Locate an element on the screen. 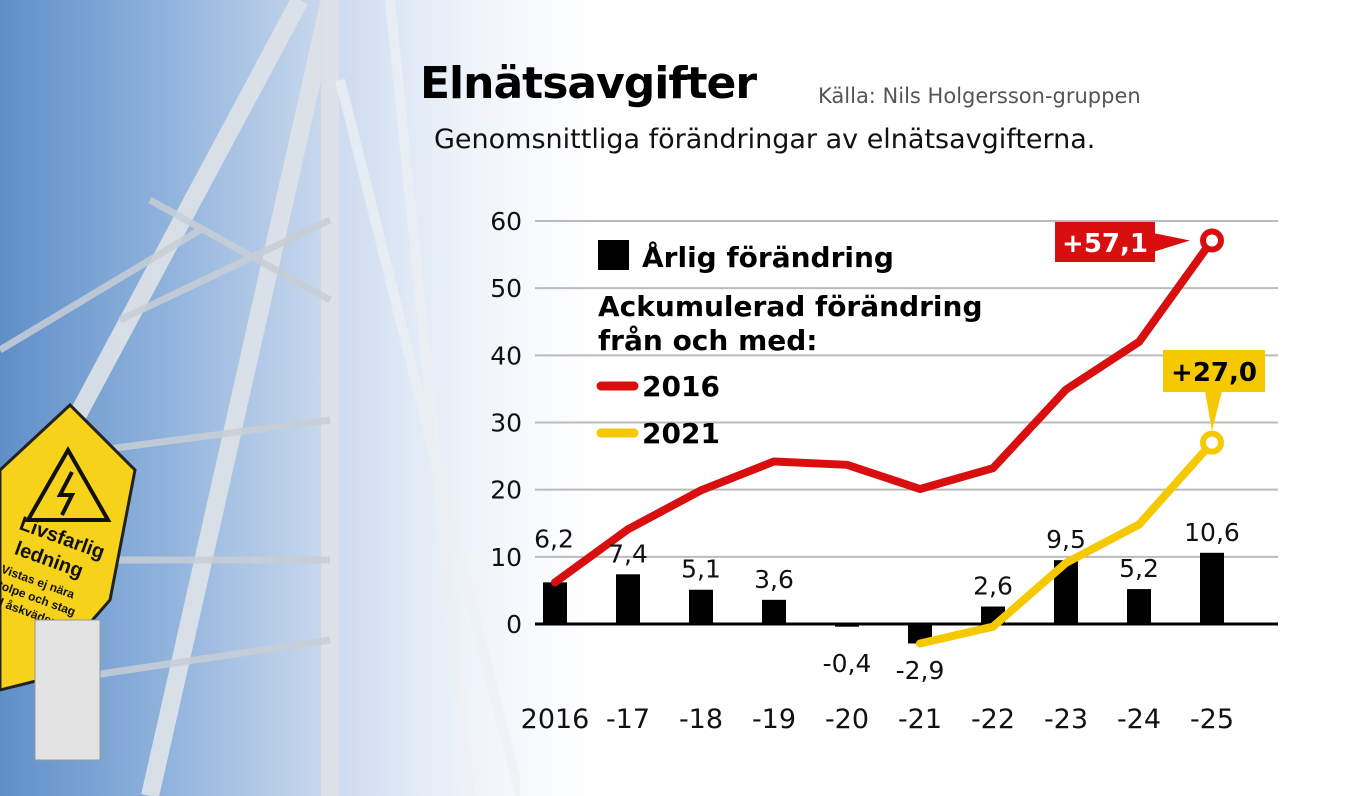  bar-value-label: 5,1 is located at coordinates (701, 569).